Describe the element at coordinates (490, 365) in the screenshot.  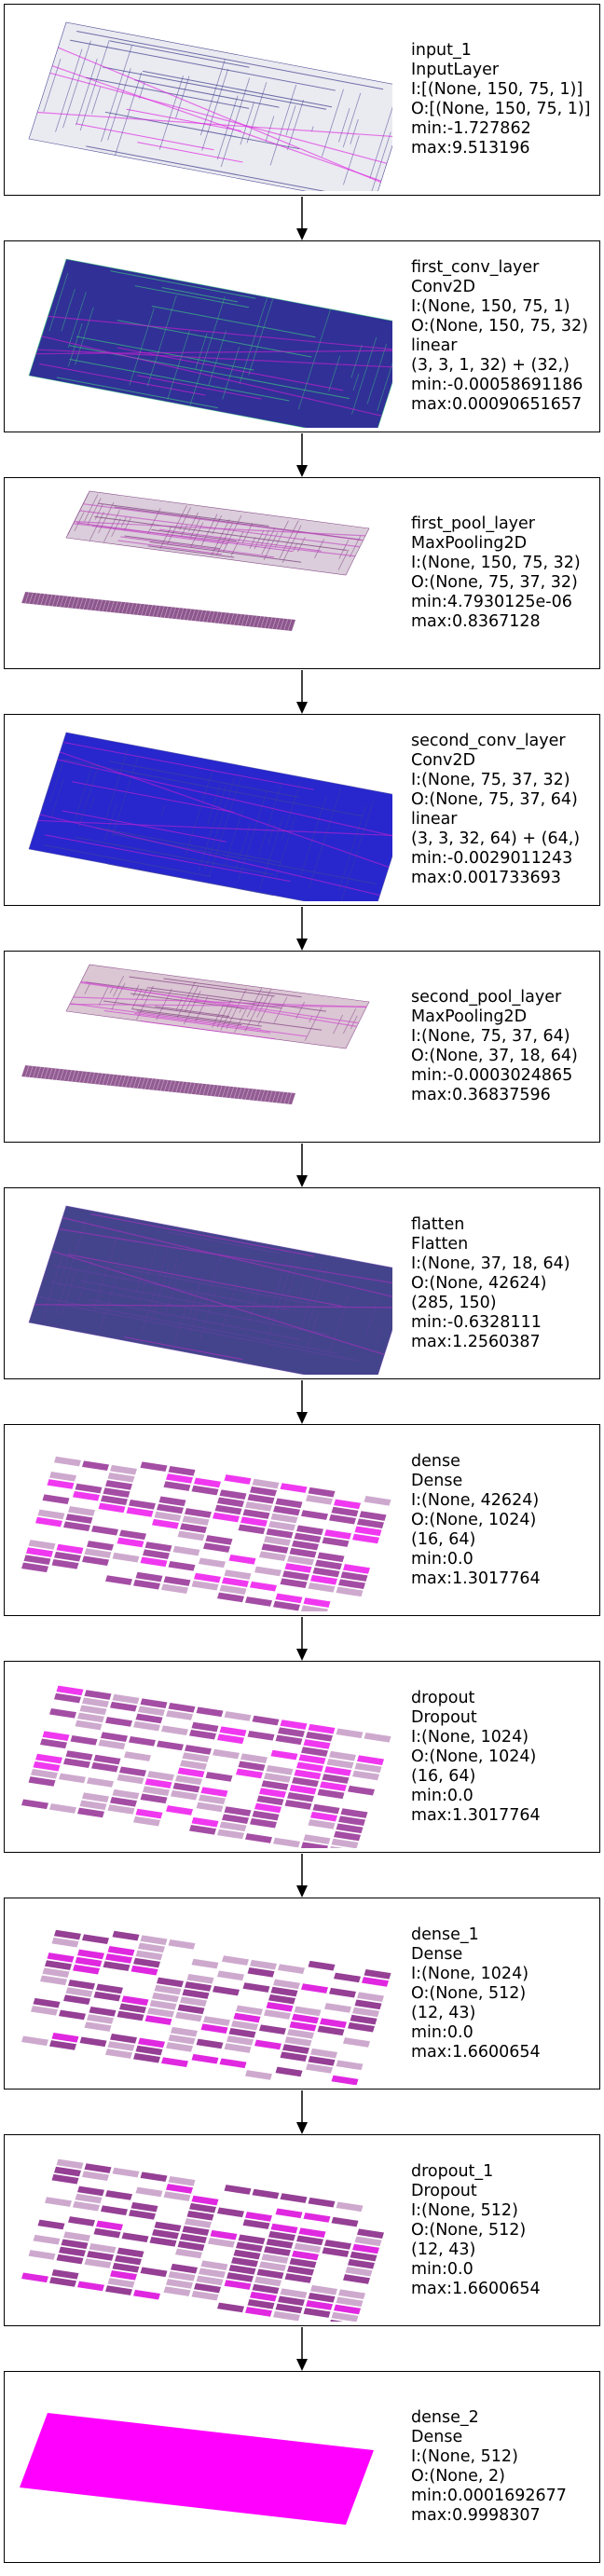
I see `layer-detail: (3, 3, 1, 32) + (32,)` at that location.